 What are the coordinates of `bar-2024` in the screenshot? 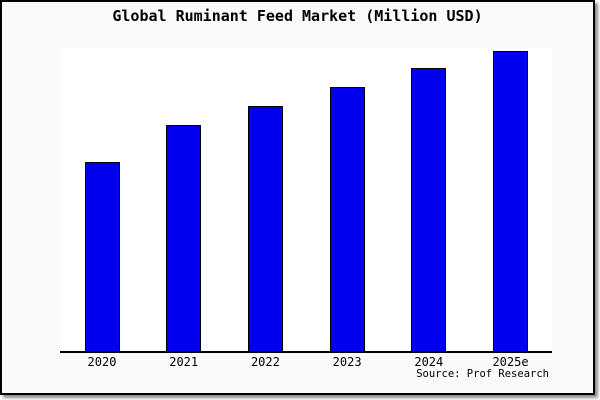 It's located at (429, 209).